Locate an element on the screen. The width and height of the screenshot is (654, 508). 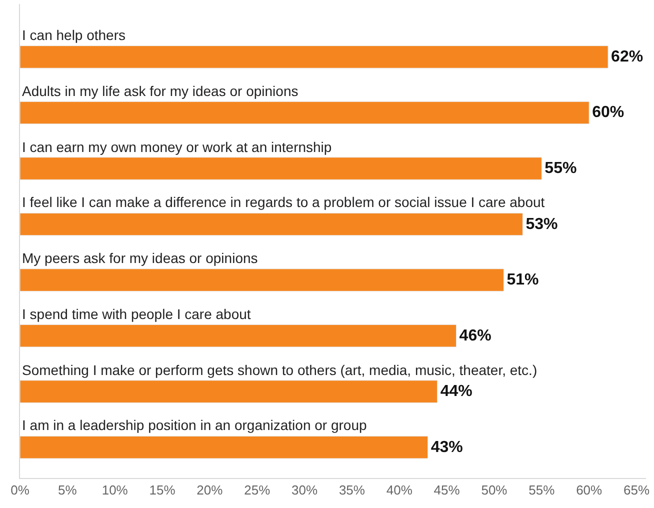
x-tick-label: 30% is located at coordinates (305, 490).